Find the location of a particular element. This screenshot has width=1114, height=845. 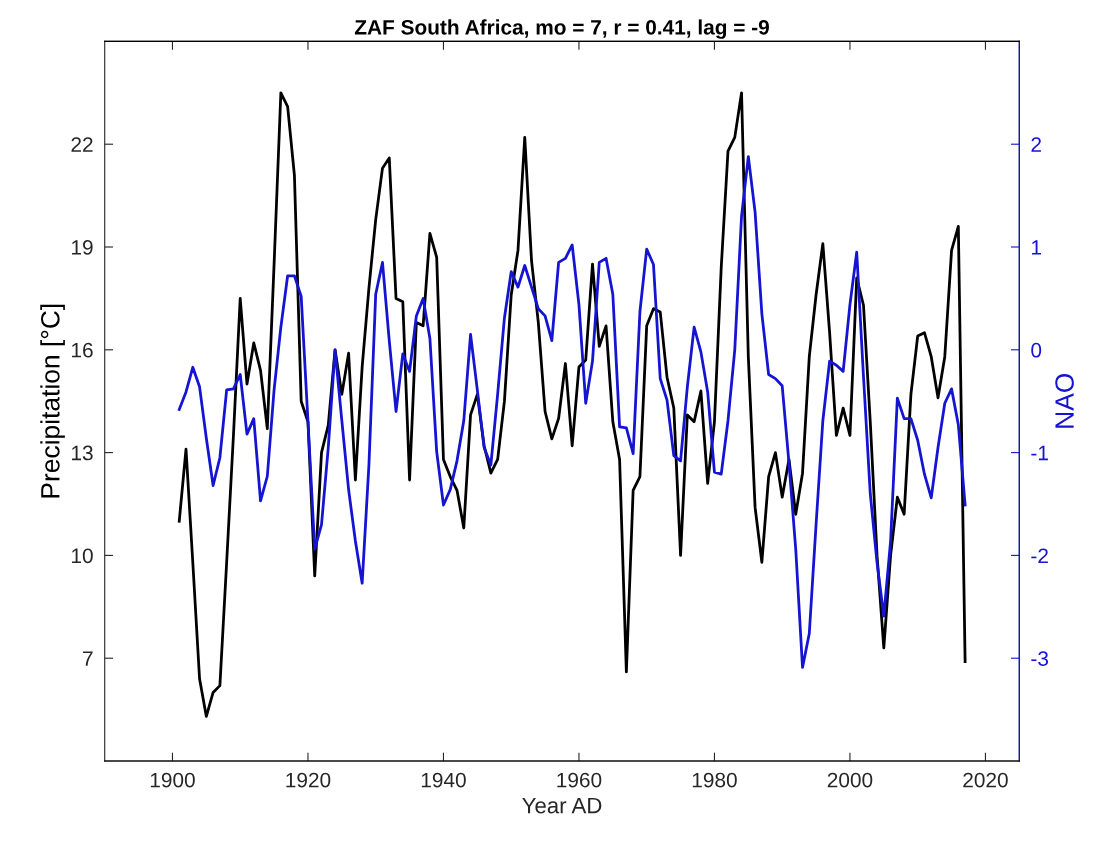

x-axis-title: Year AD is located at coordinates (562, 805).